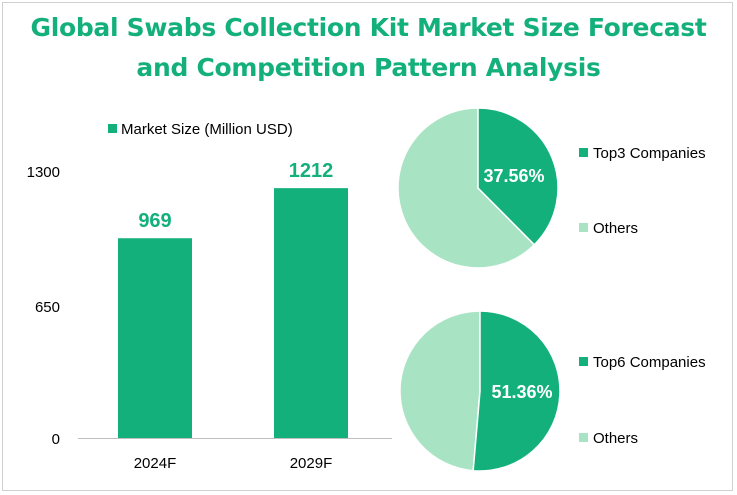  What do you see at coordinates (155, 338) in the screenshot?
I see `bar-2024F` at bounding box center [155, 338].